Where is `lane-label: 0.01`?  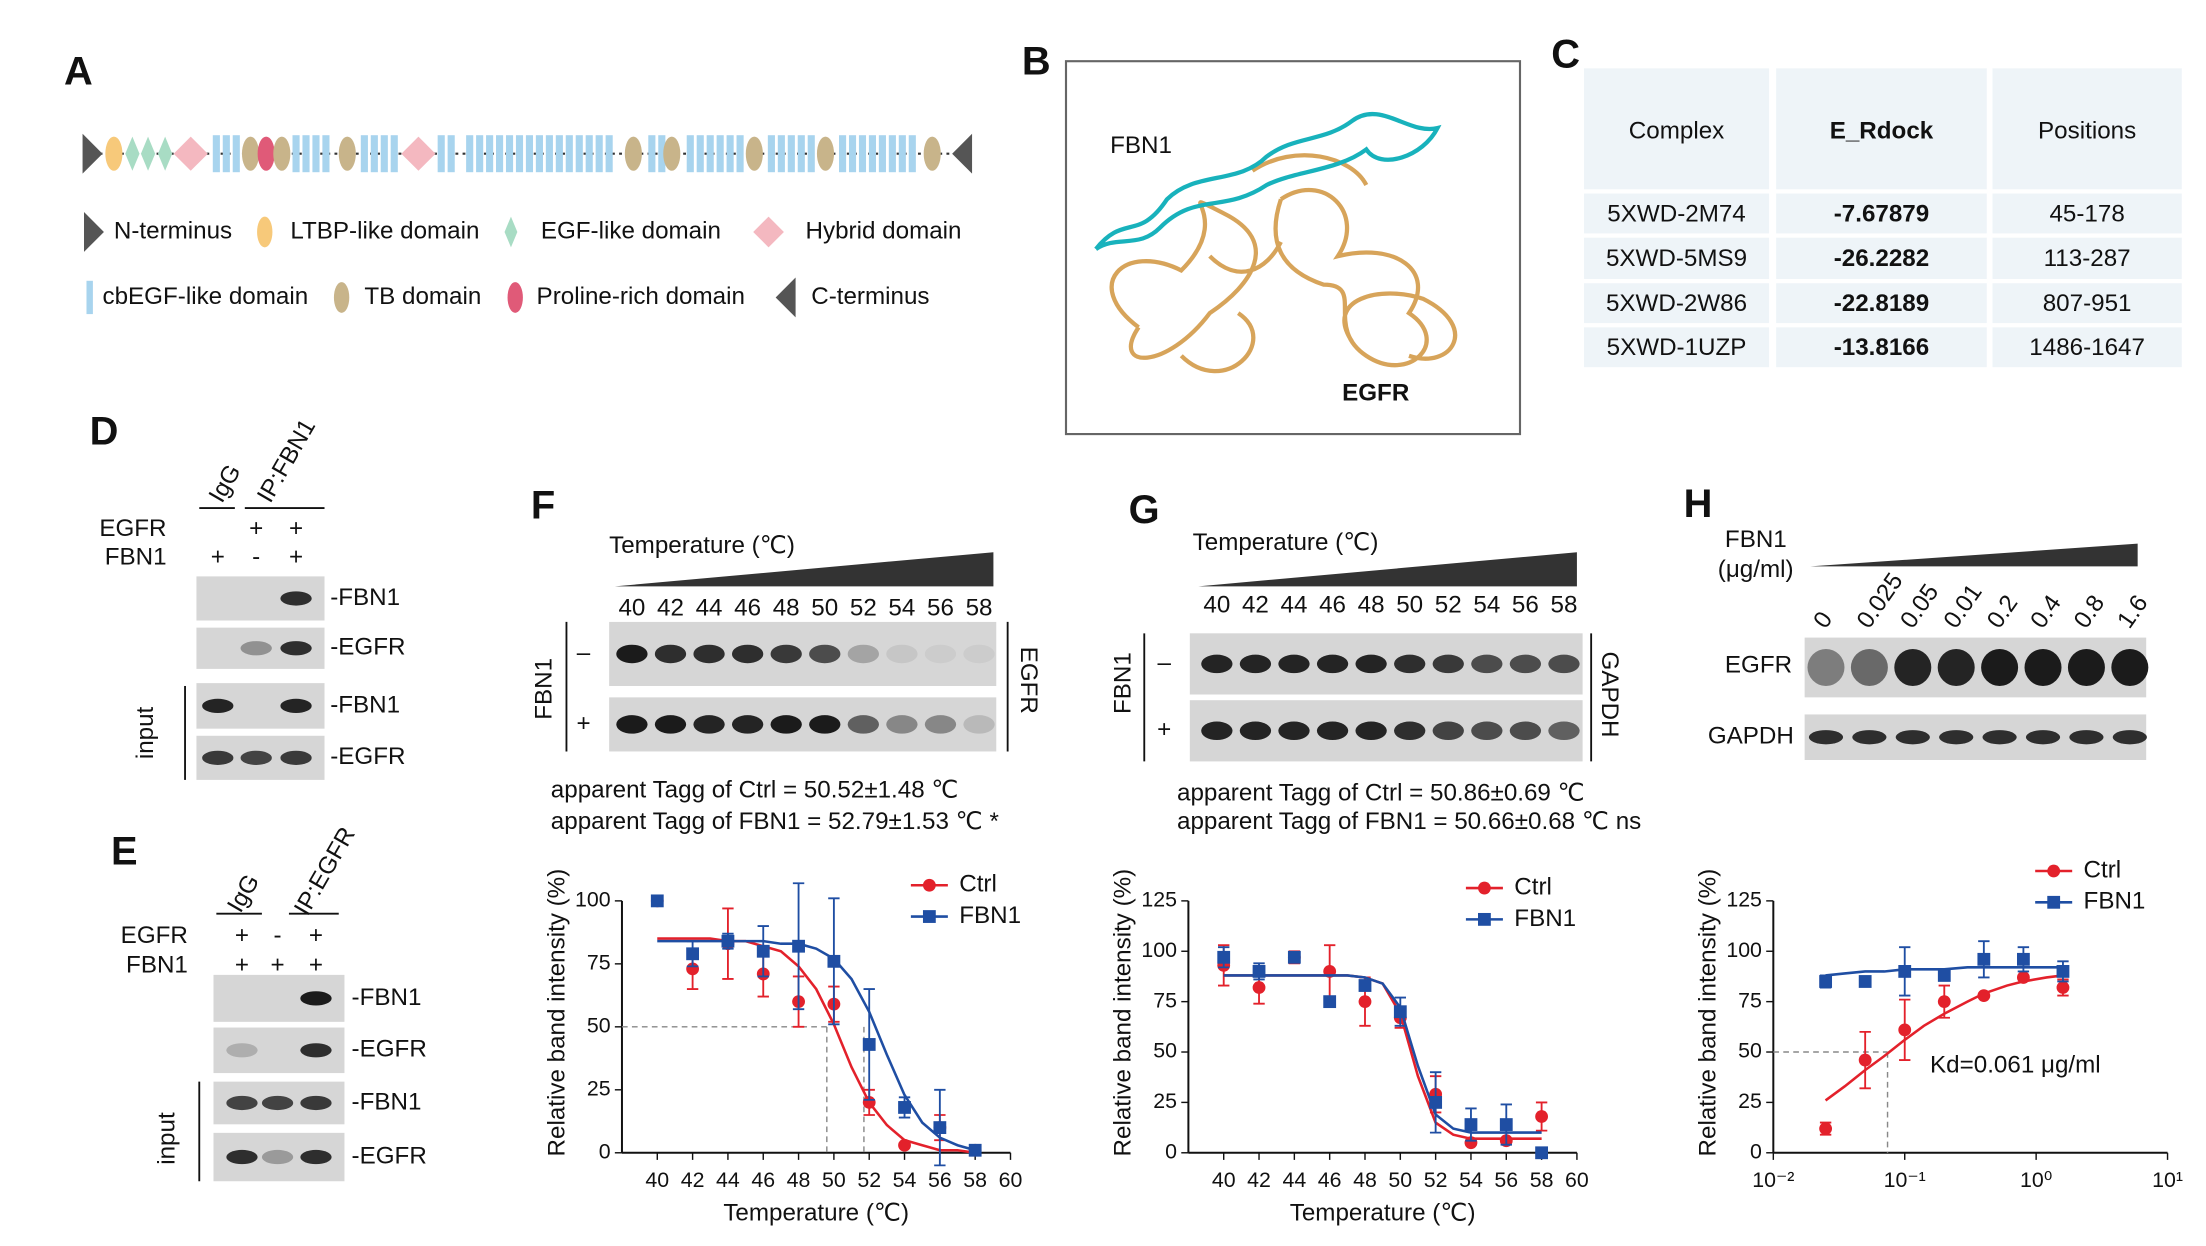 lane-label: 0.01 is located at coordinates (1963, 606).